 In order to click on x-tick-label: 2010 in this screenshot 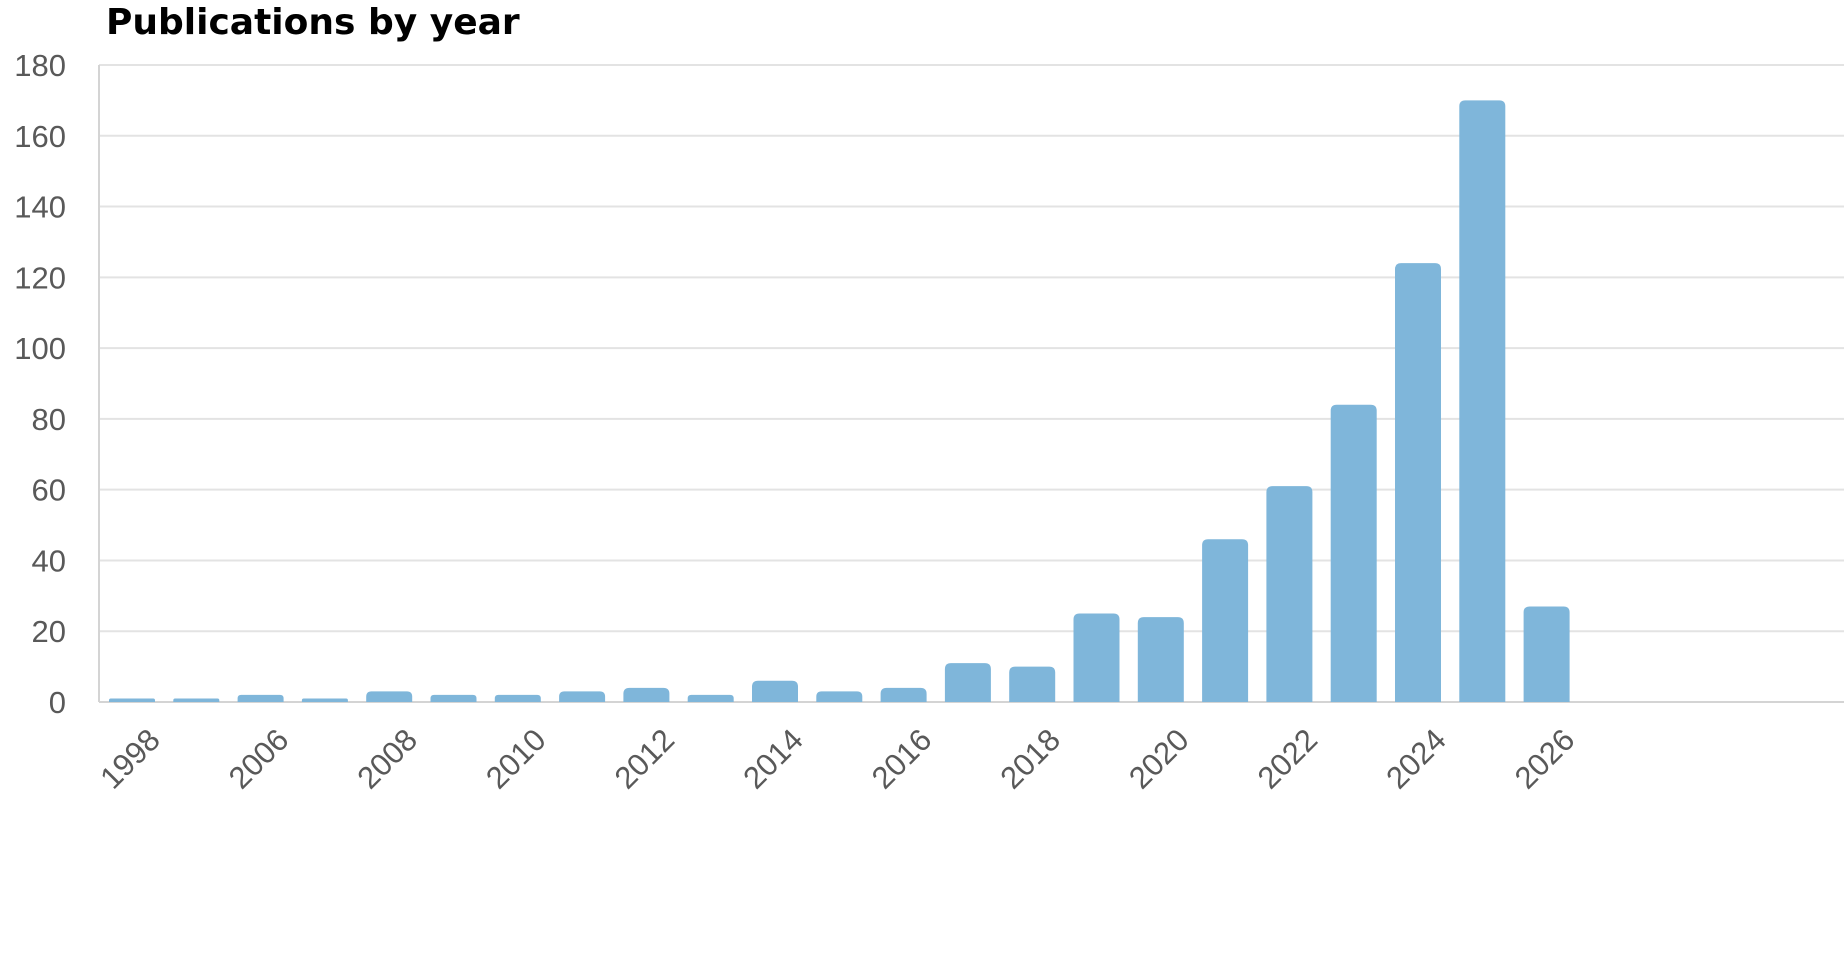, I will do `click(516, 759)`.